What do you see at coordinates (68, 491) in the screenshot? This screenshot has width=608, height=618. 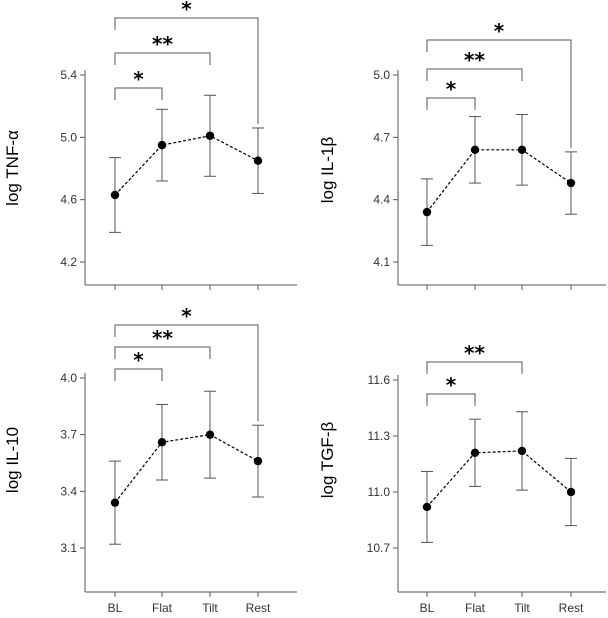 I see `y-tick-label: 3.4` at bounding box center [68, 491].